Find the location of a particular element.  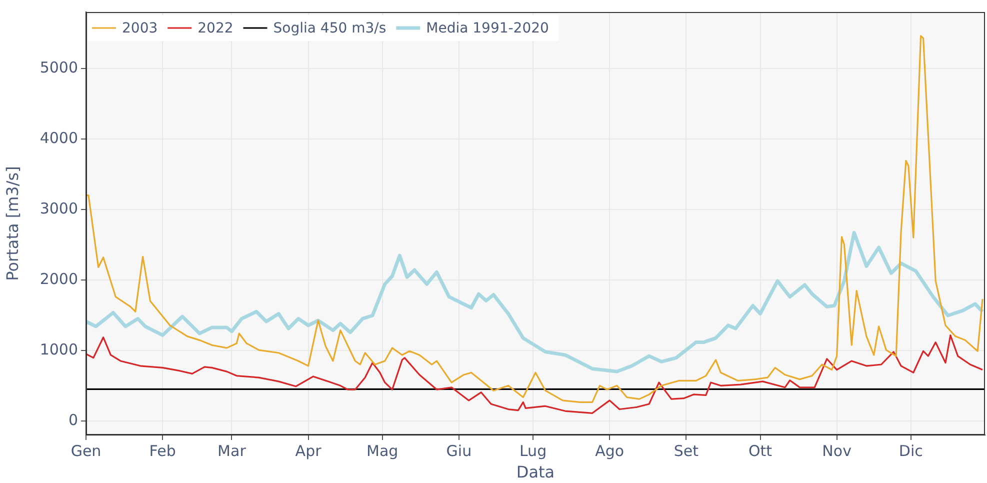

x-tick-label: Mag is located at coordinates (382, 451).